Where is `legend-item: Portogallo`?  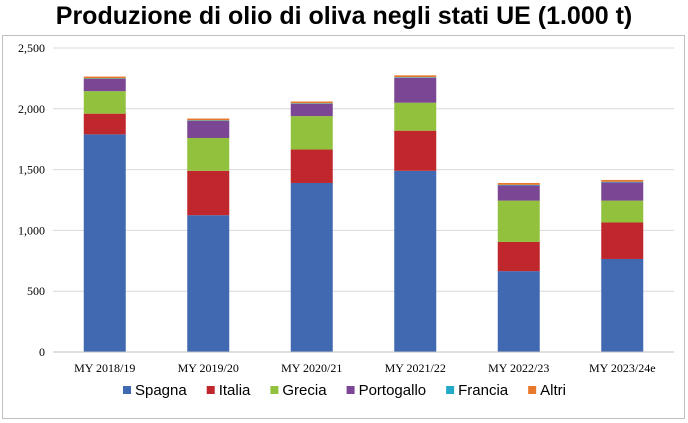 legend-item: Portogallo is located at coordinates (386, 390).